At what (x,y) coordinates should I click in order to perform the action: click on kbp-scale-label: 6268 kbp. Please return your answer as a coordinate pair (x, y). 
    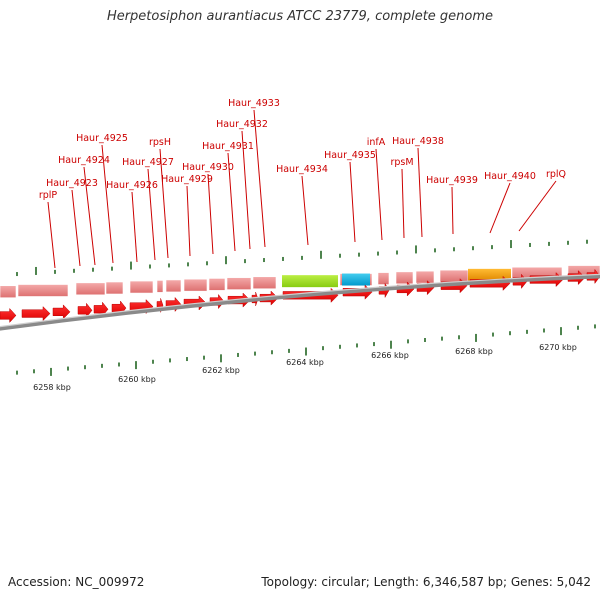
    Looking at the image, I should click on (474, 351).